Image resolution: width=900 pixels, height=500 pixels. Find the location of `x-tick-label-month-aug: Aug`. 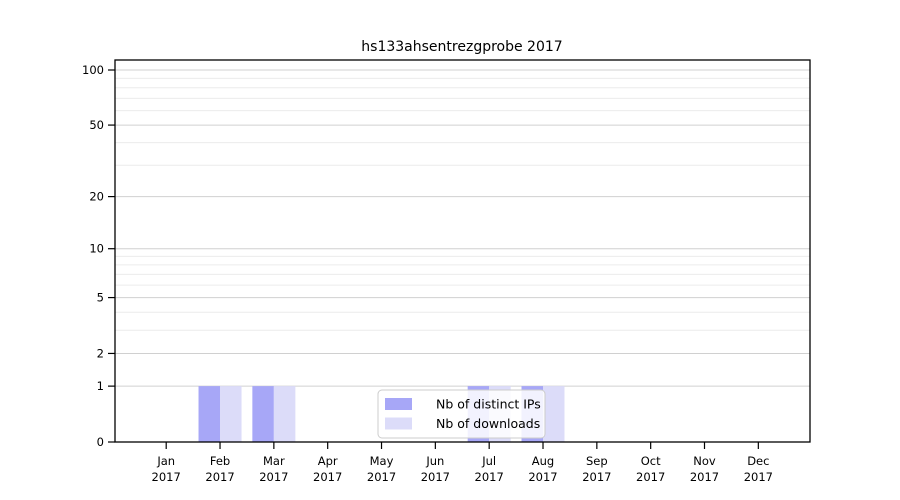

x-tick-label-month-aug: Aug is located at coordinates (543, 461).